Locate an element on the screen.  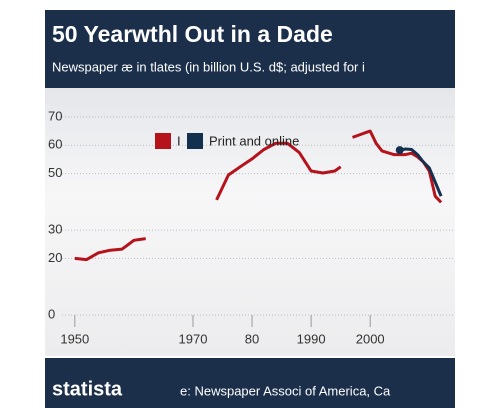
footer is located at coordinates (250, 383).